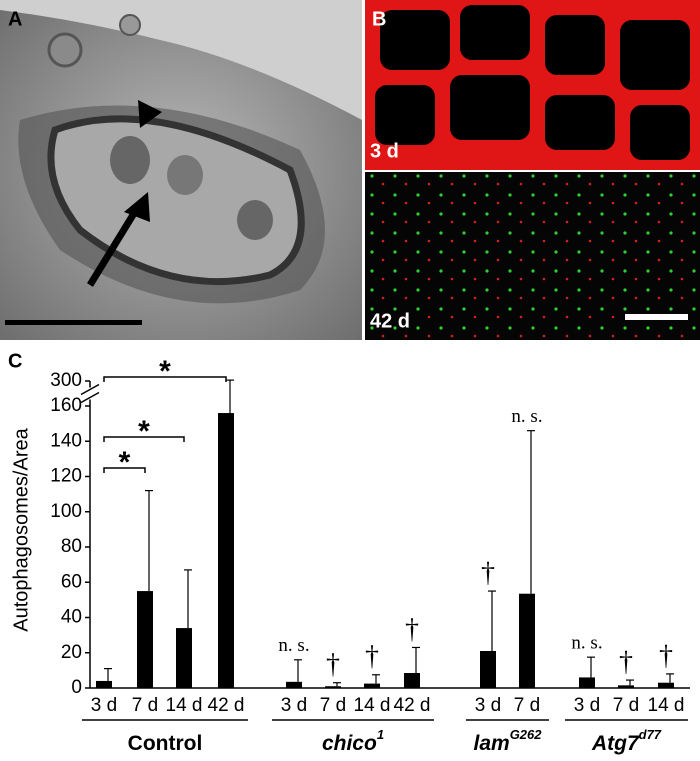 Image resolution: width=700 pixels, height=761 pixels. I want to click on y-axis-label: Autophagosomes/Area, so click(21, 529).